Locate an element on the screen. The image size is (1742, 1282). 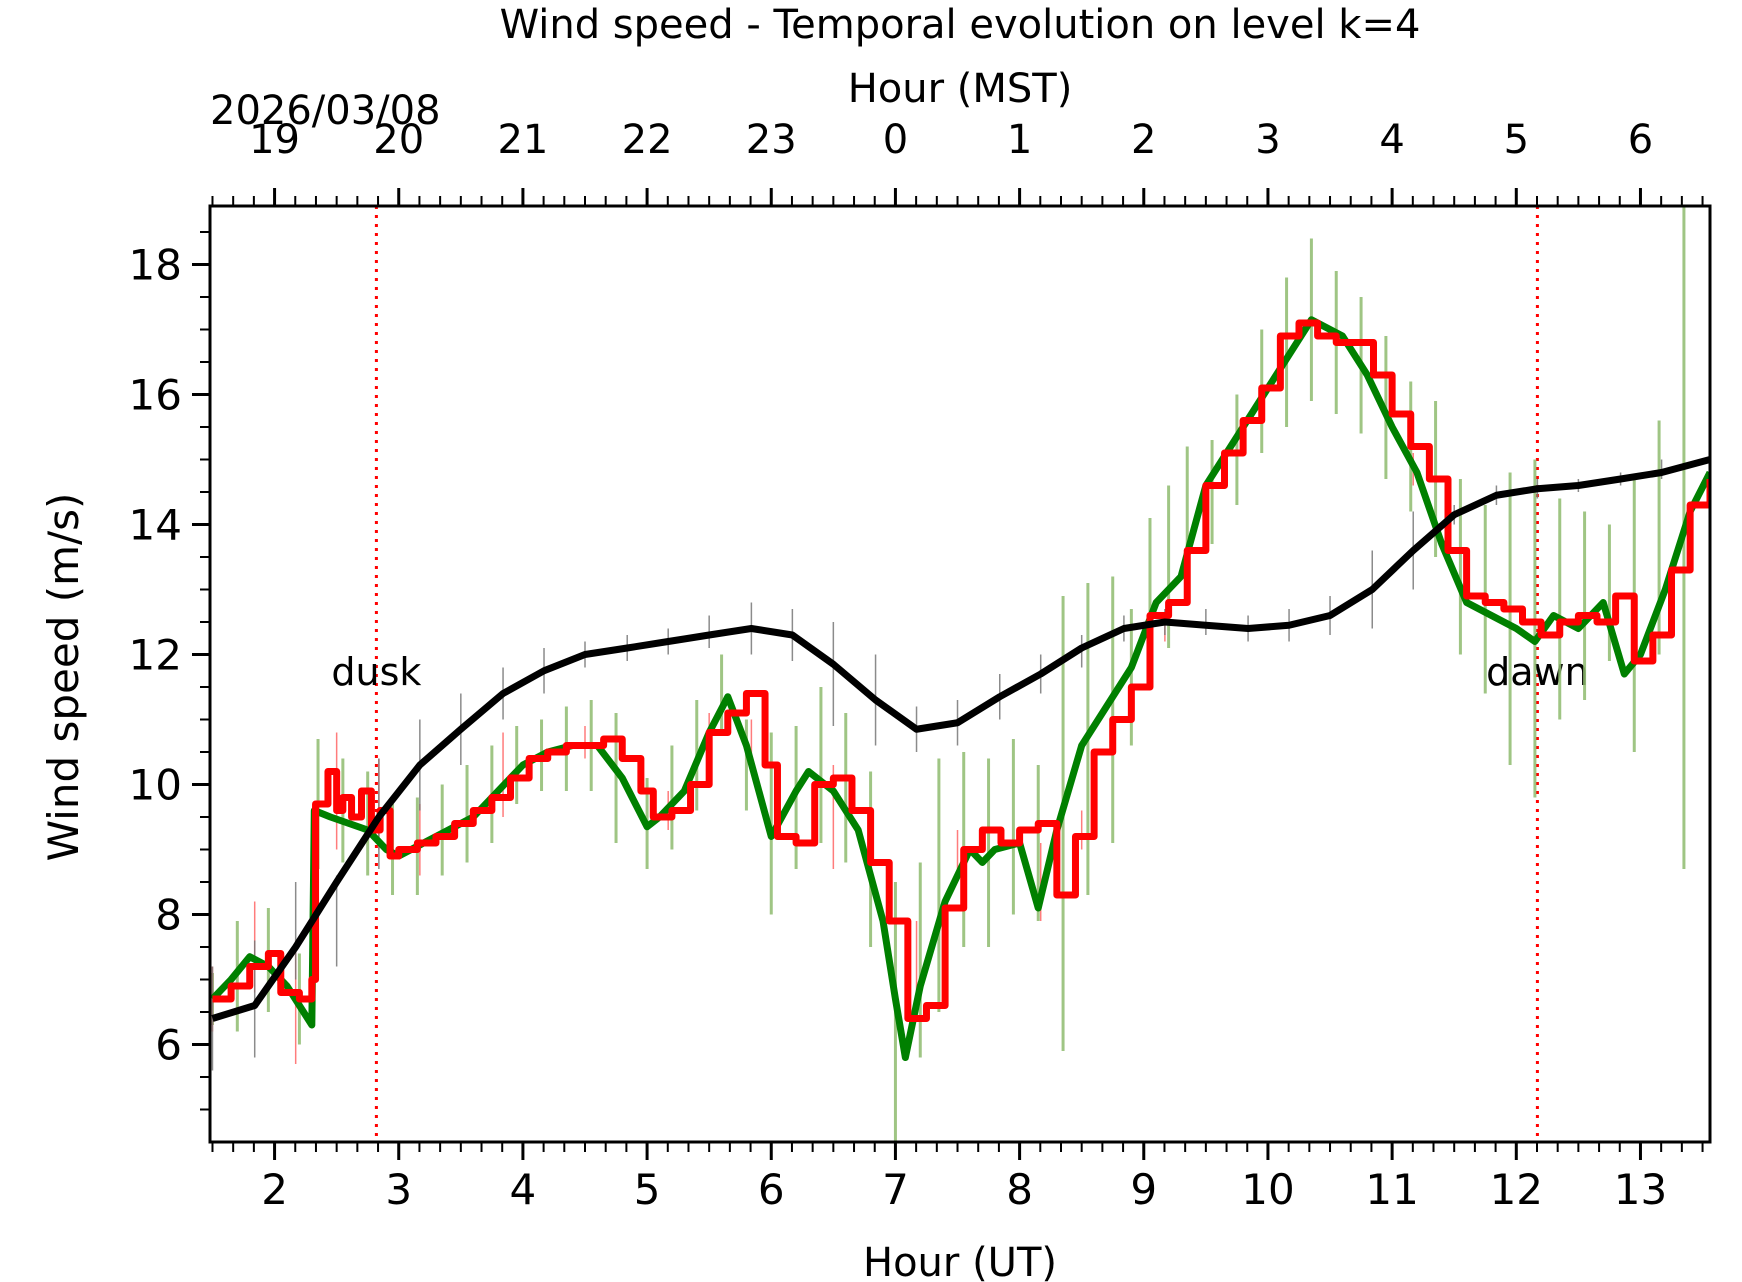
top-tick-label: 23 is located at coordinates (771, 140).